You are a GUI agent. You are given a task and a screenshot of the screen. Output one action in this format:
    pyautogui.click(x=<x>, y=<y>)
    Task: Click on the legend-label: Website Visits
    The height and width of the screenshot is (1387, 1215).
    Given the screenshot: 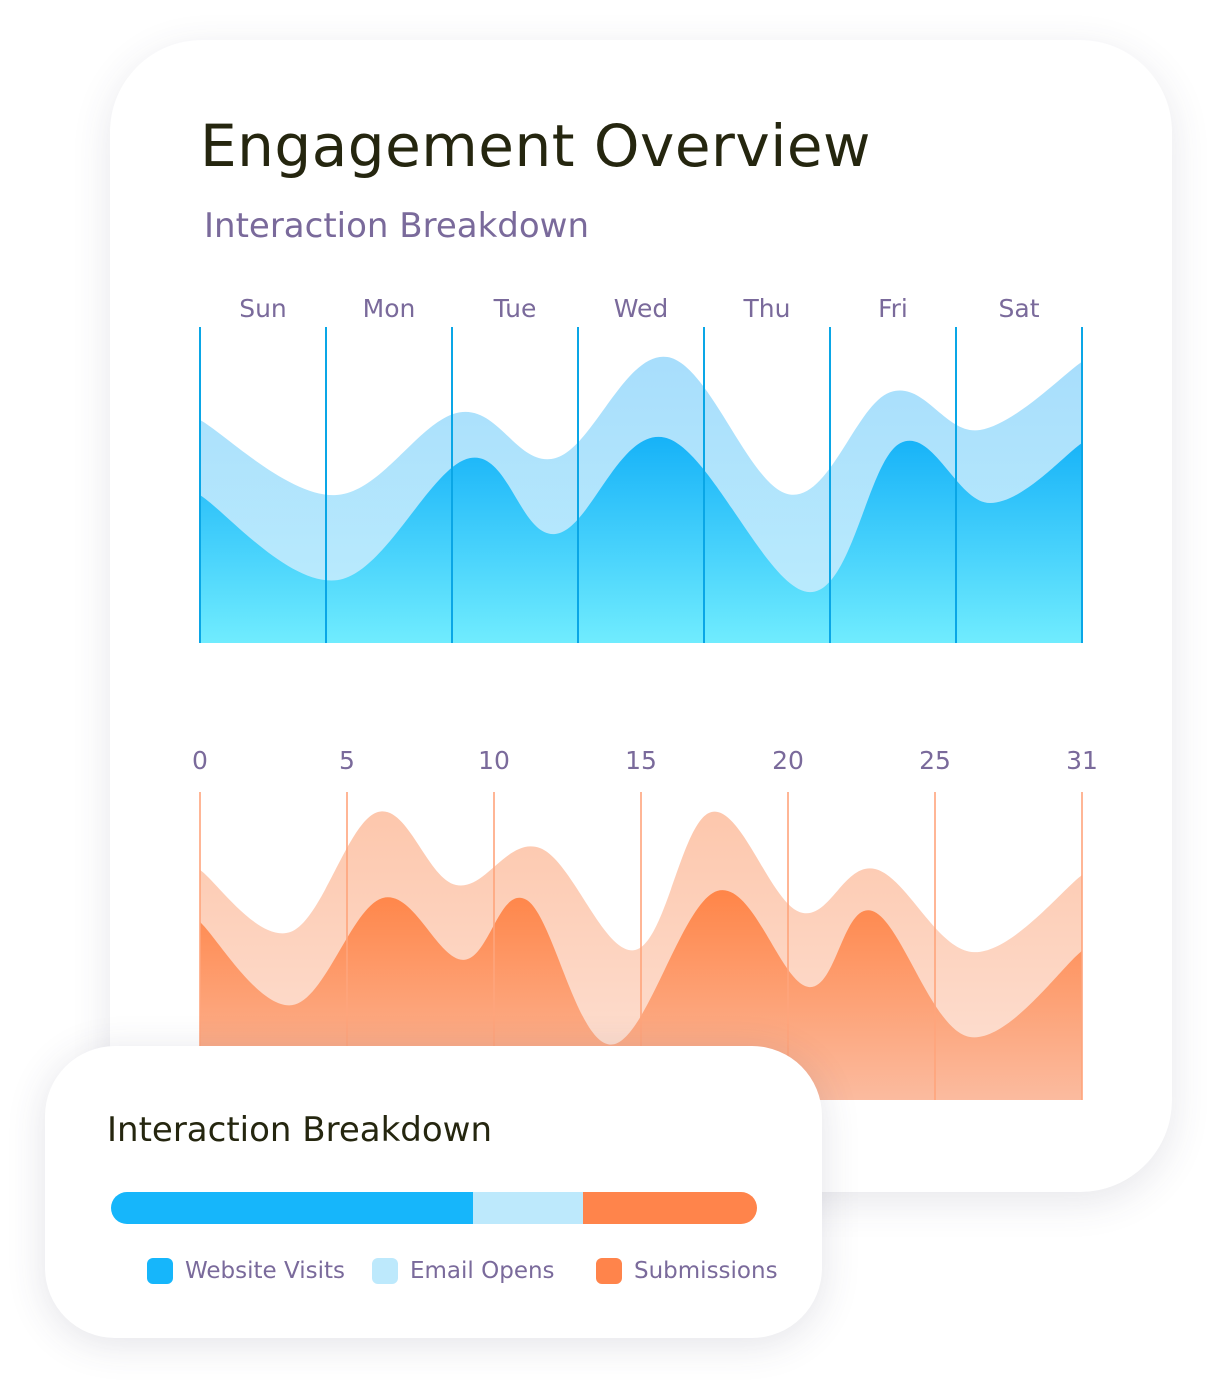 What is the action you would take?
    pyautogui.click(x=265, y=1271)
    